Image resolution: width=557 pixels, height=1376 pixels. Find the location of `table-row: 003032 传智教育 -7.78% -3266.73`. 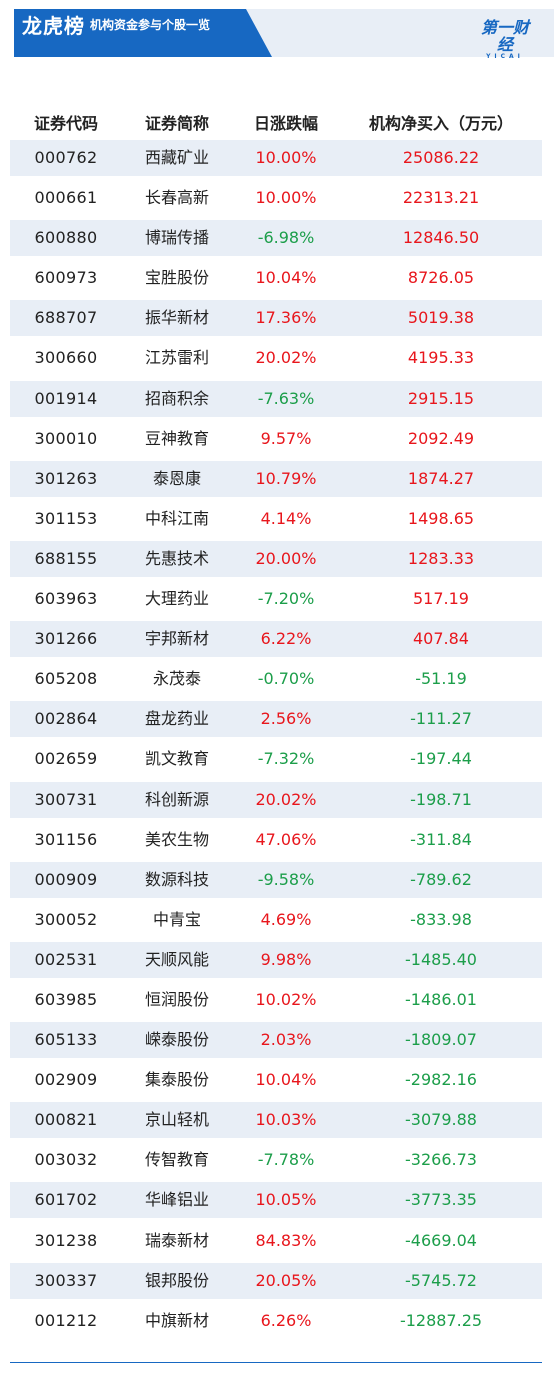

table-row: 003032 传智教育 -7.78% -3266.73 is located at coordinates (276, 1160).